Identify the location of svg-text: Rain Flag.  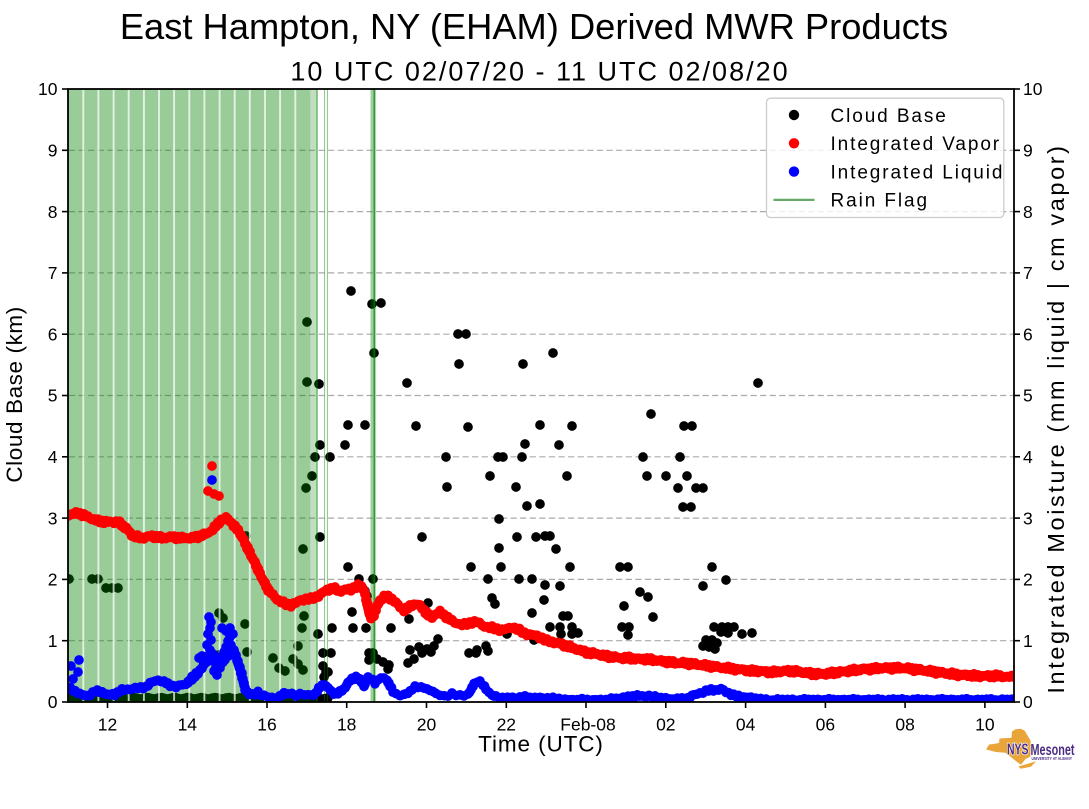
(880, 201).